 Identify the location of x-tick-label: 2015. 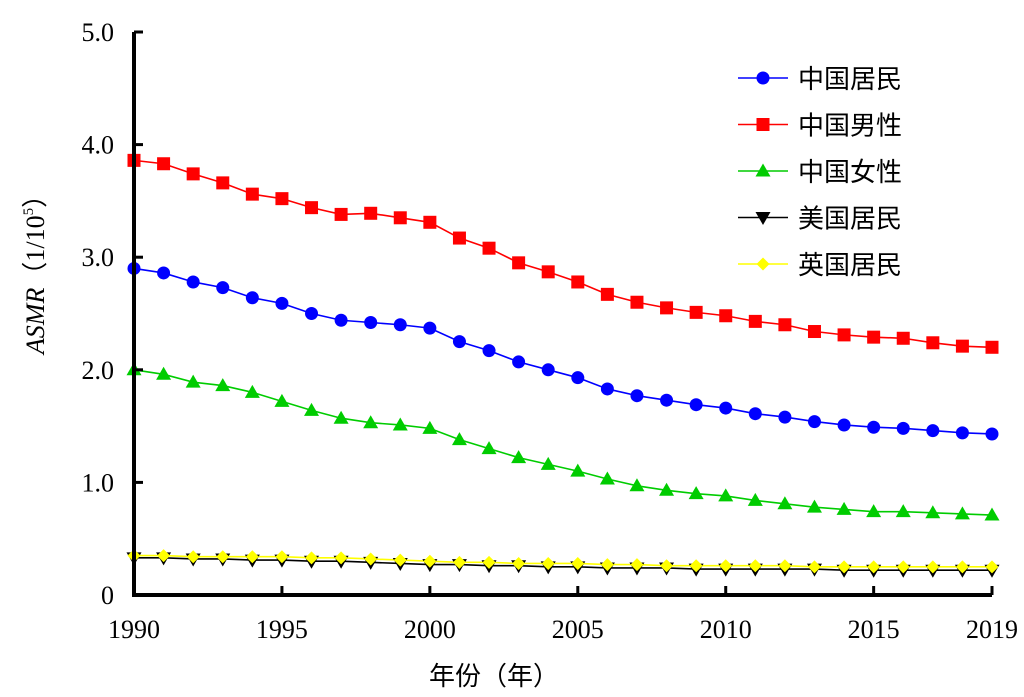
(874, 629).